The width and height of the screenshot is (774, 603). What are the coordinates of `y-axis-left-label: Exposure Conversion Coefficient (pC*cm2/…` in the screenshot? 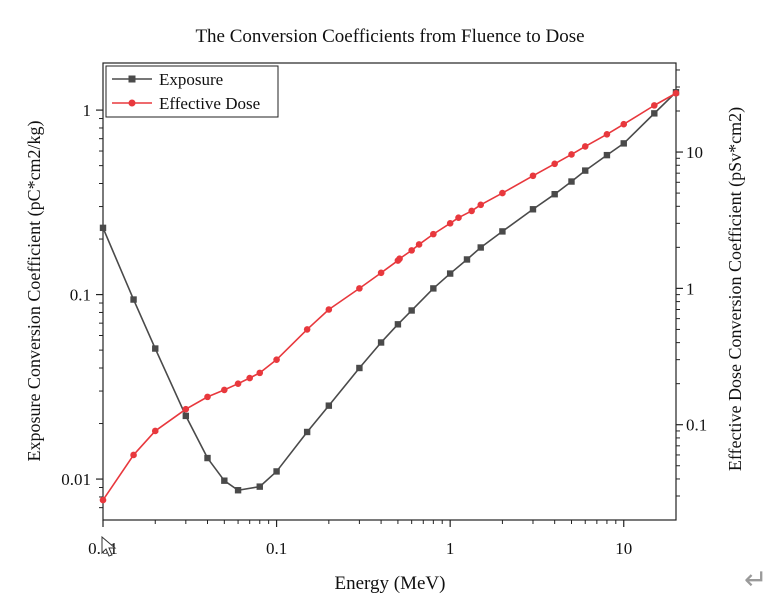 It's located at (34, 290).